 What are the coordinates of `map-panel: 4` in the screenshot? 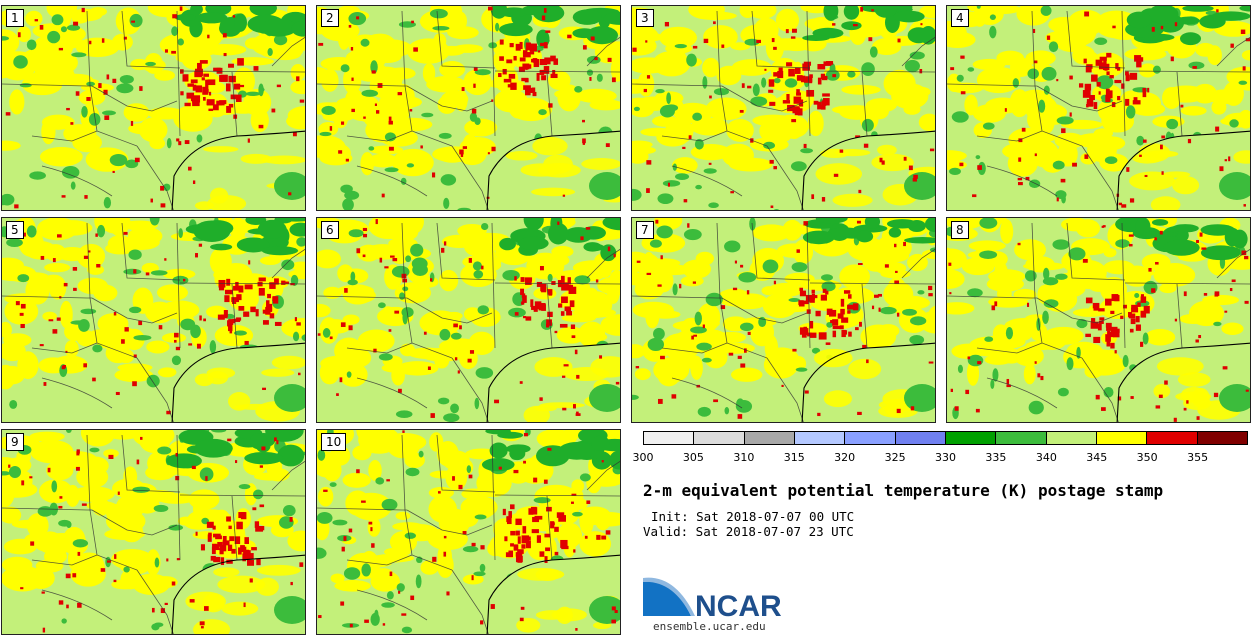 It's located at (1098, 108).